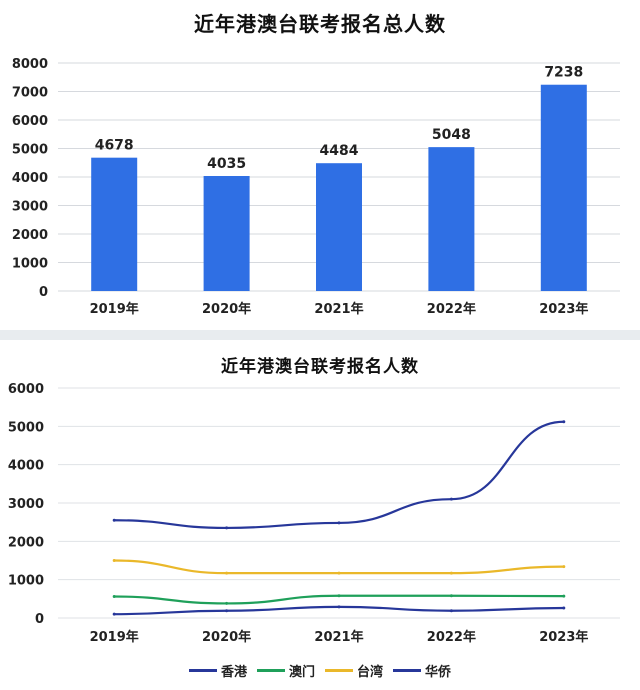 The width and height of the screenshot is (640, 690). What do you see at coordinates (26, 504) in the screenshot?
I see `line-y-tick-label: 3000` at bounding box center [26, 504].